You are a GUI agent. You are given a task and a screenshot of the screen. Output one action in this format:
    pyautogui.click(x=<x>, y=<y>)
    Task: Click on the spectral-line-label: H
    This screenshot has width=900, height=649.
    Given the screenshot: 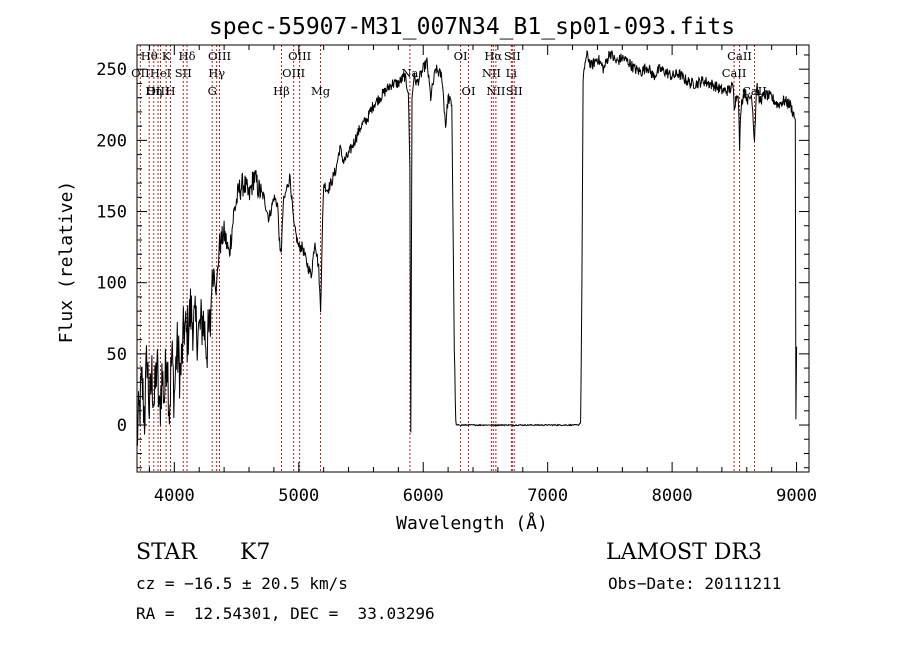 What is the action you would take?
    pyautogui.click(x=170, y=91)
    